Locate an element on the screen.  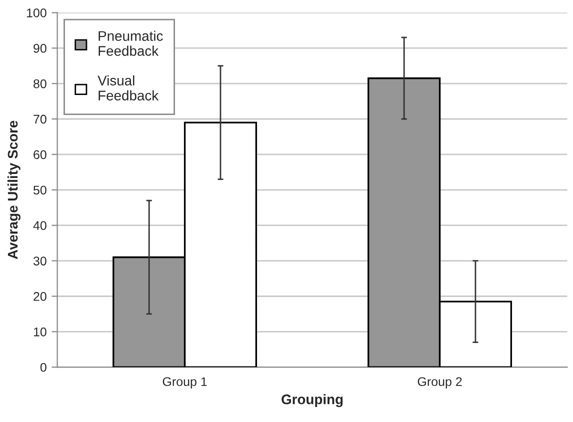
y-tick-label: 60 is located at coordinates (40, 155).